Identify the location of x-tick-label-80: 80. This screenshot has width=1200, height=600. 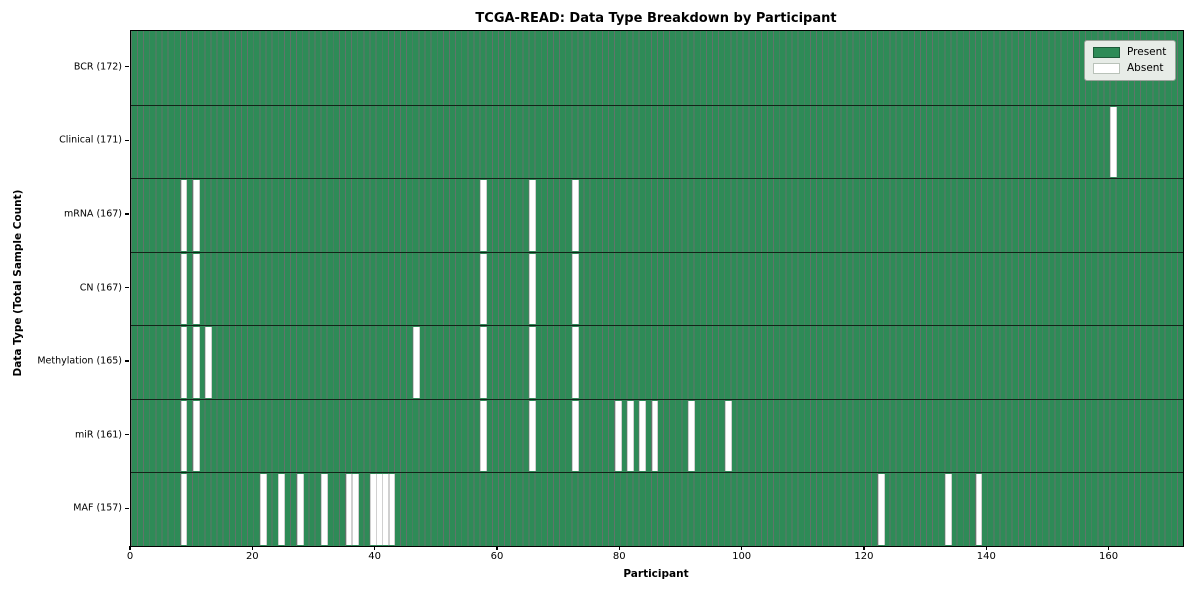
(619, 556).